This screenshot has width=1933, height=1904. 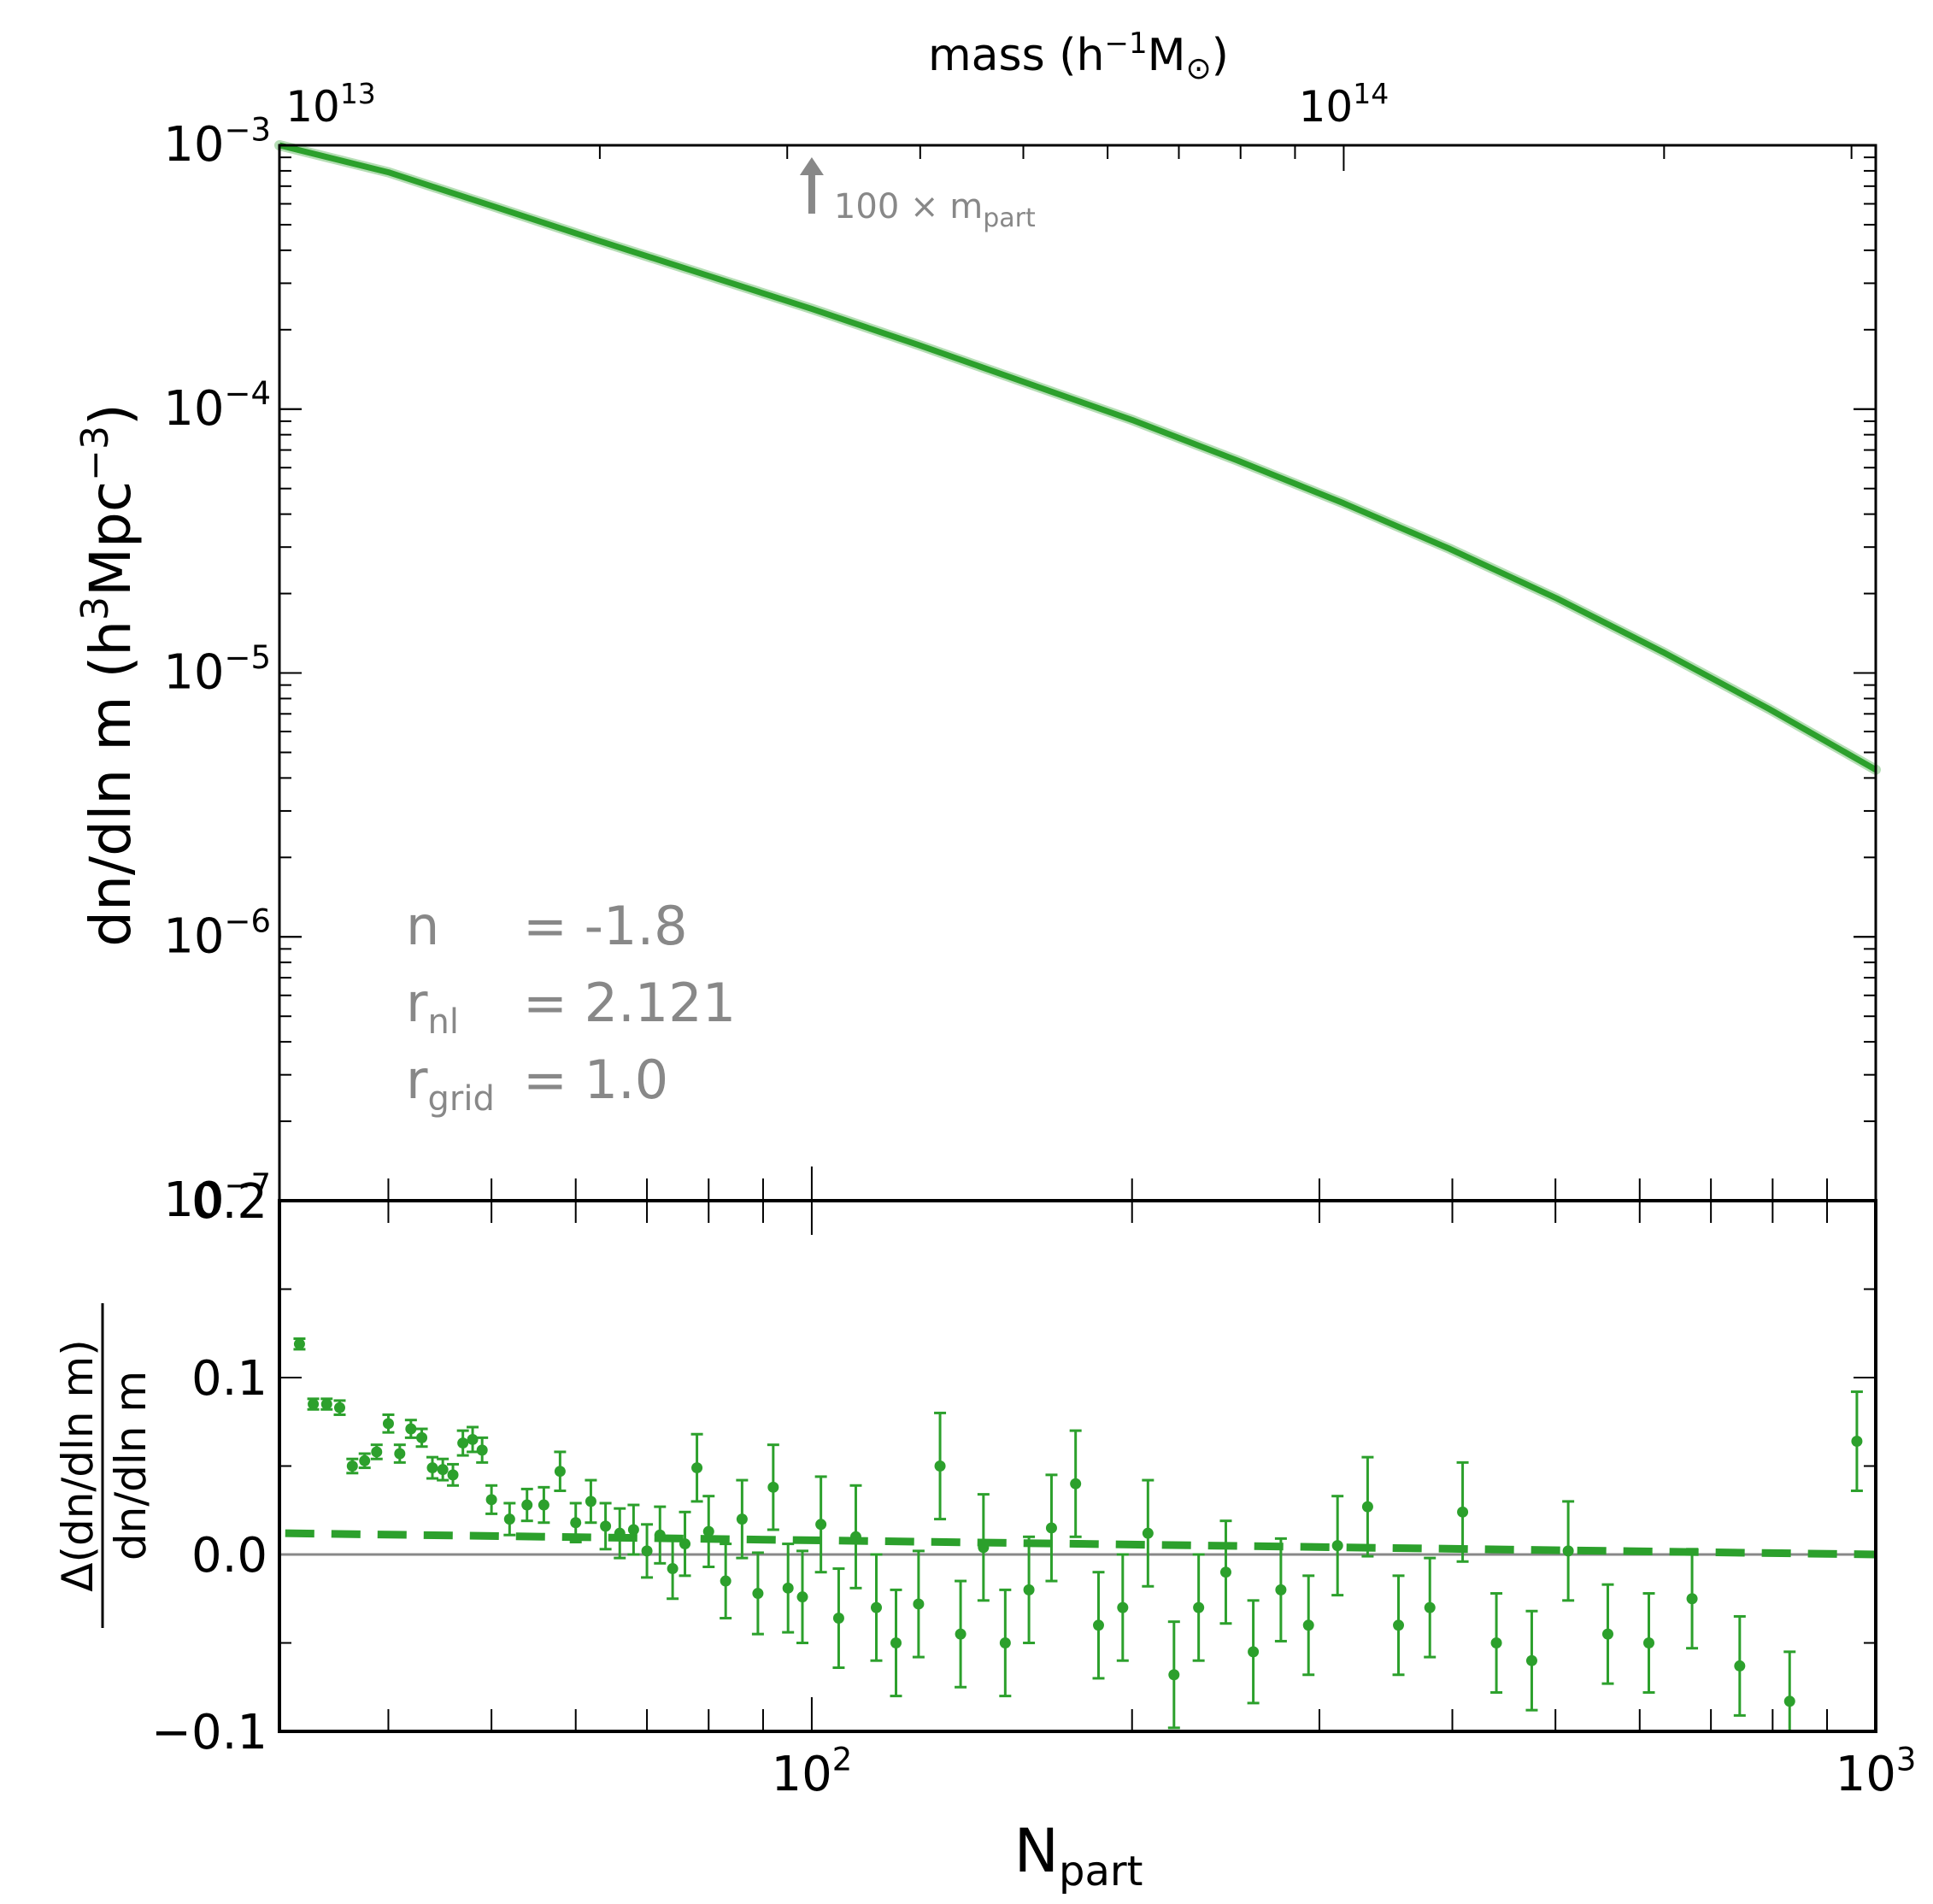 What do you see at coordinates (209, 1733) in the screenshot?
I see `bottom-y-tick-label: −0.1` at bounding box center [209, 1733].